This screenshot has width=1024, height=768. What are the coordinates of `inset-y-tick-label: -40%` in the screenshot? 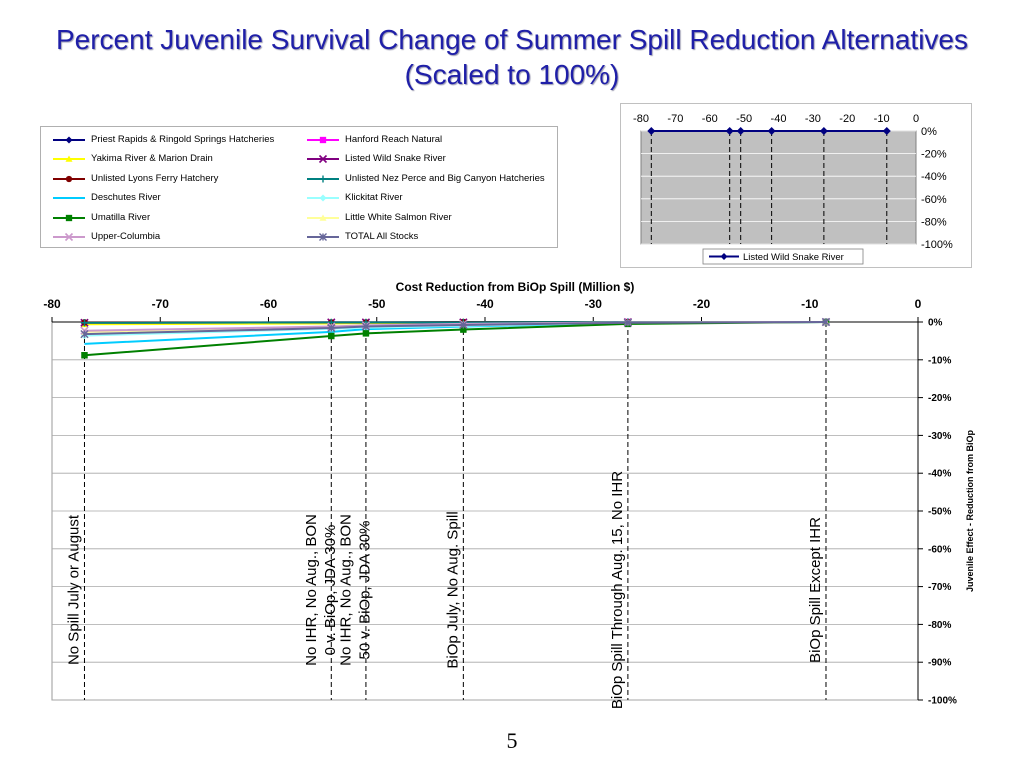 It's located at (934, 177).